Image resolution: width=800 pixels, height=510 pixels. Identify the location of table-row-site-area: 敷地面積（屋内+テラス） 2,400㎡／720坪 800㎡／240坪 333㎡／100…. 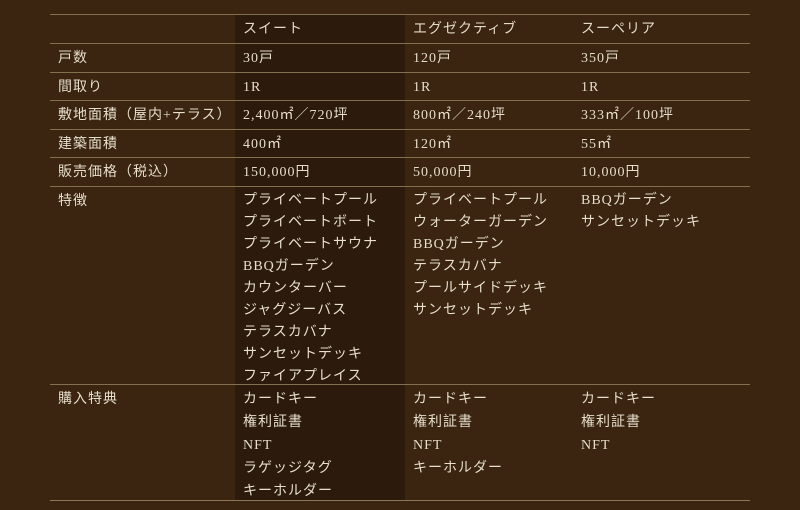
(400, 115).